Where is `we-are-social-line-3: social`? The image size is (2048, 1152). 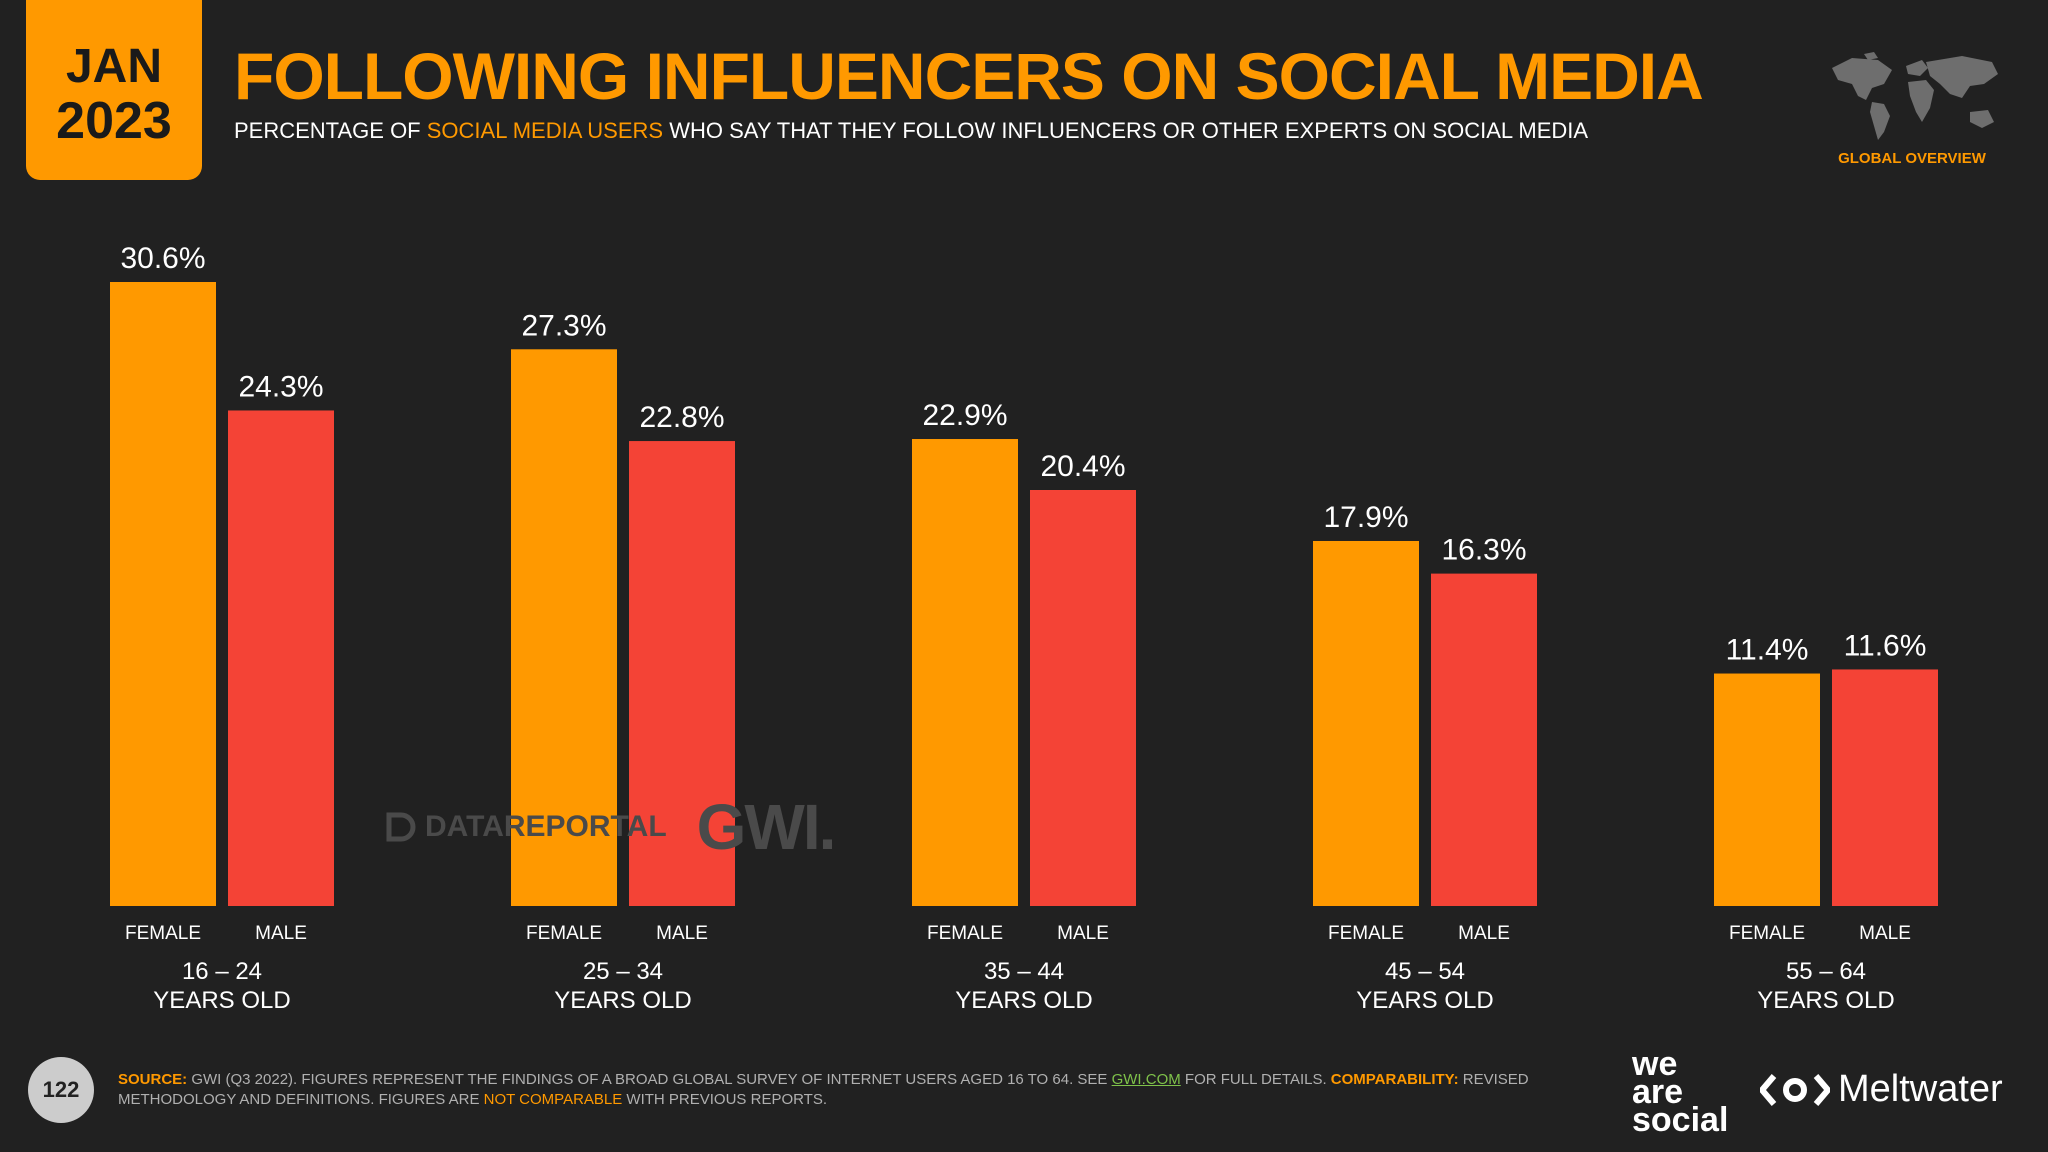 we-are-social-line-3: social is located at coordinates (1680, 1120).